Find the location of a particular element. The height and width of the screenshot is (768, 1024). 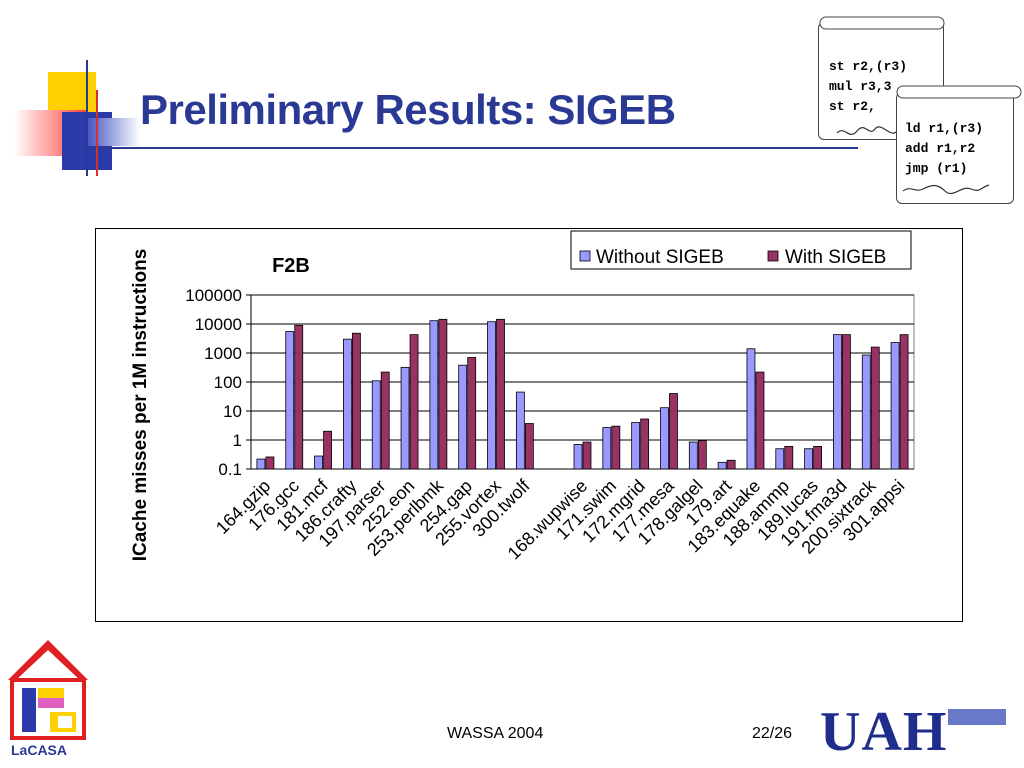

lacasa-logo-label: LaCASA is located at coordinates (39, 750).